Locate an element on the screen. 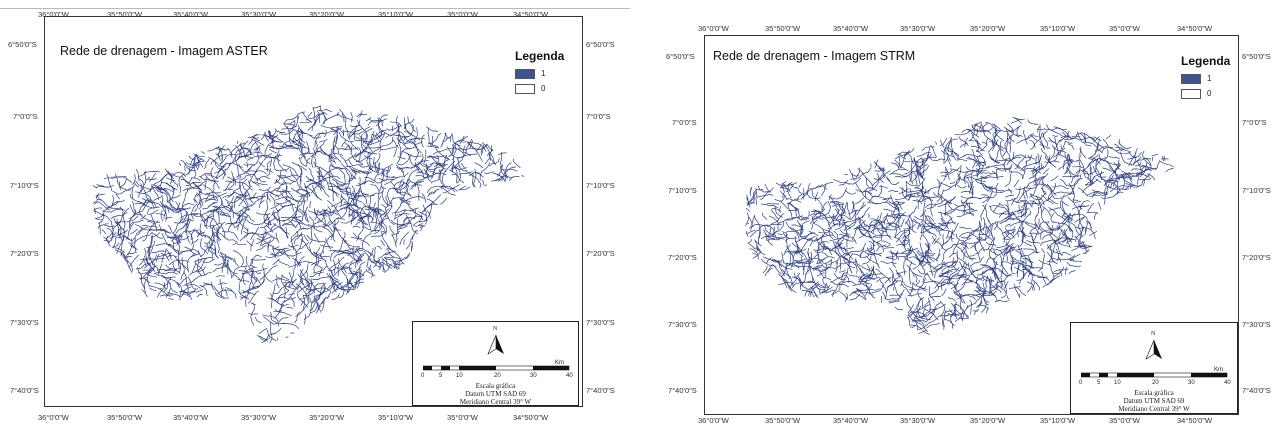  lon-label-top: 35°50'0"W is located at coordinates (782, 28).